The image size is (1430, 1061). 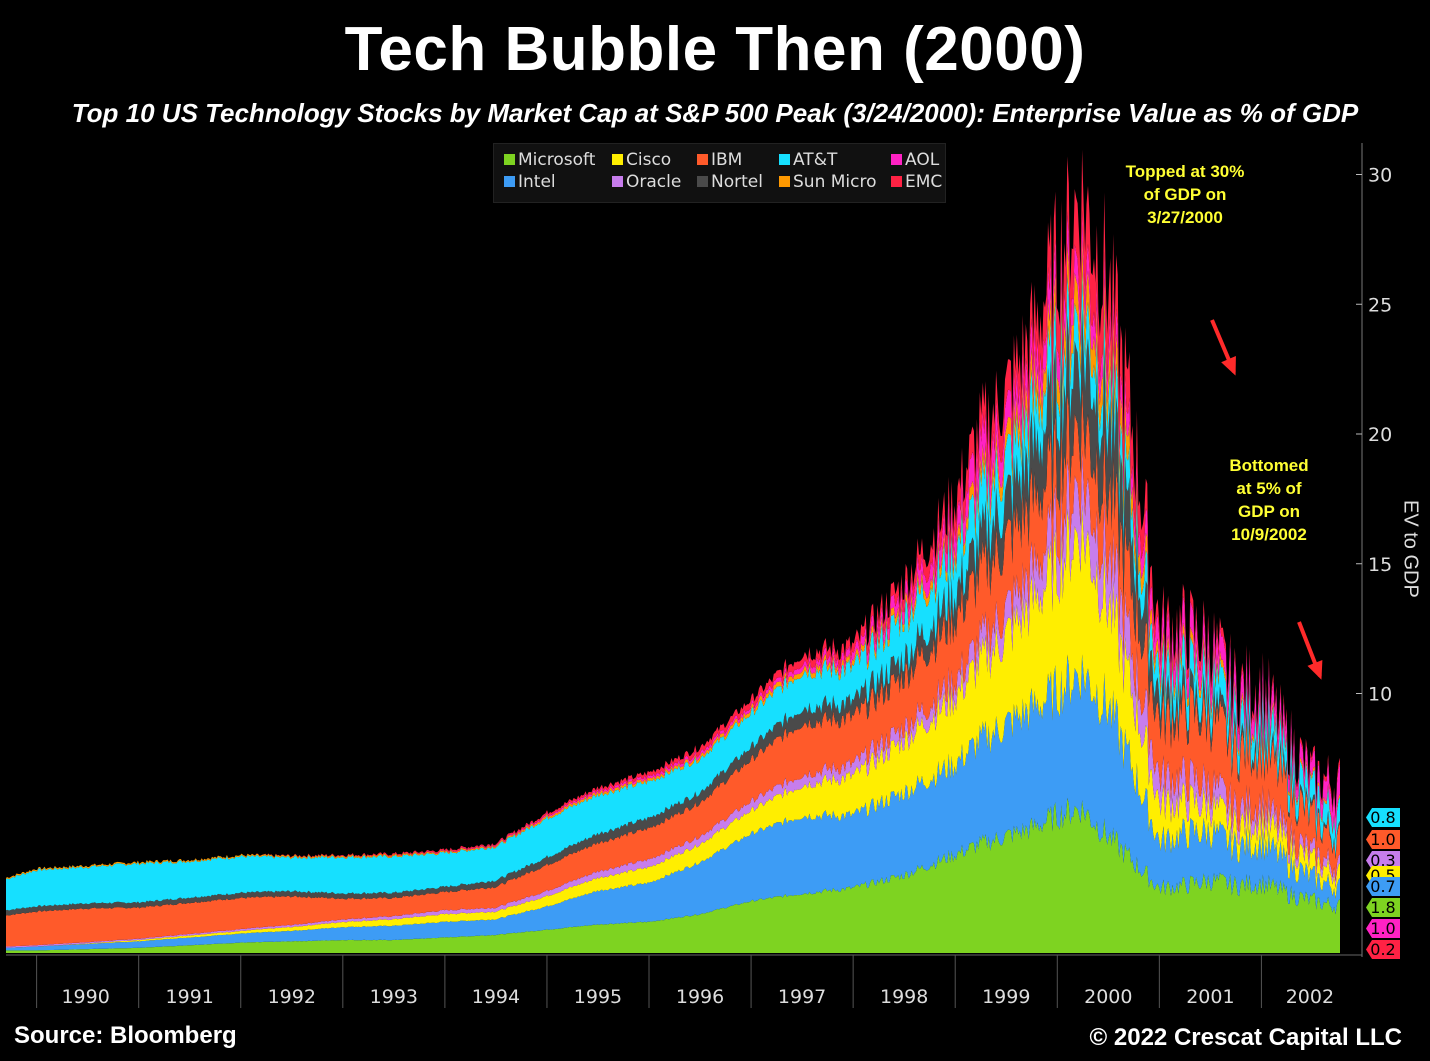 What do you see at coordinates (922, 160) in the screenshot?
I see `legend-label: AOL` at bounding box center [922, 160].